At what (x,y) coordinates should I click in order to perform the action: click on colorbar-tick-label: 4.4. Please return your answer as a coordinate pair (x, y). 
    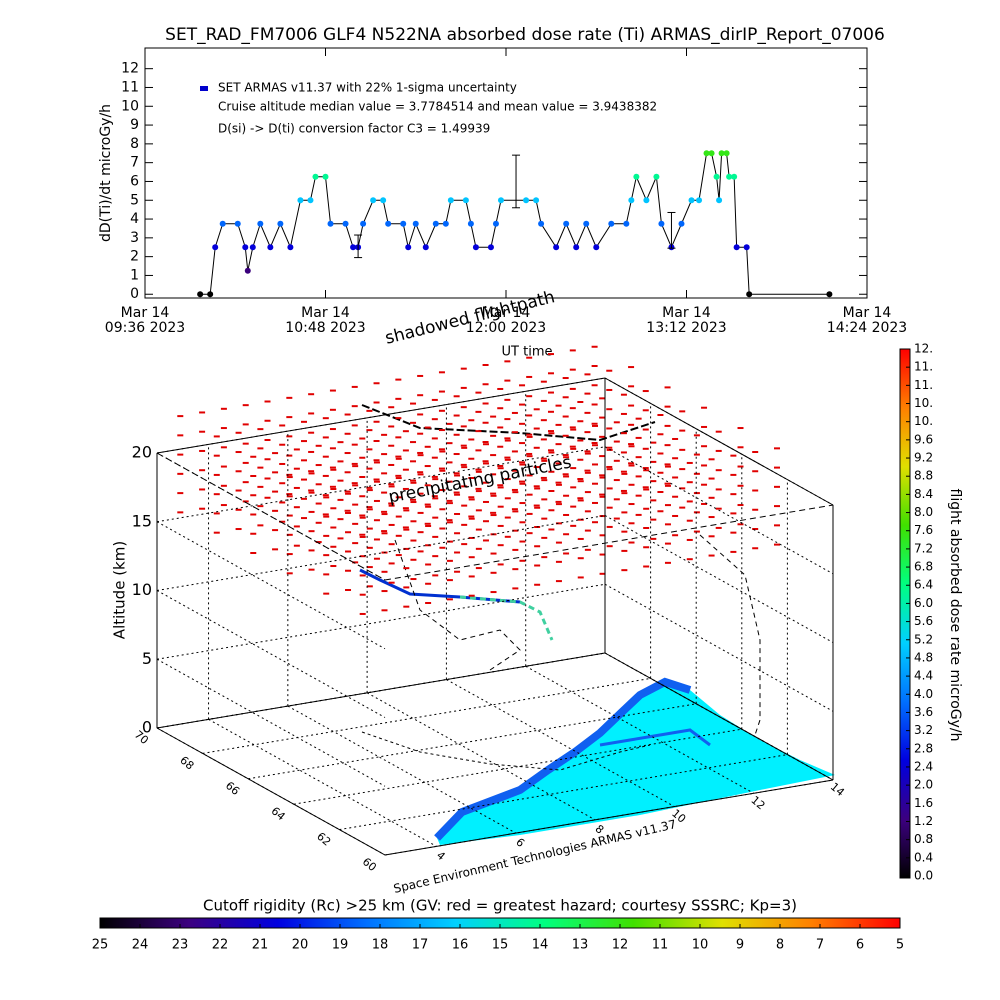
    Looking at the image, I should click on (923, 676).